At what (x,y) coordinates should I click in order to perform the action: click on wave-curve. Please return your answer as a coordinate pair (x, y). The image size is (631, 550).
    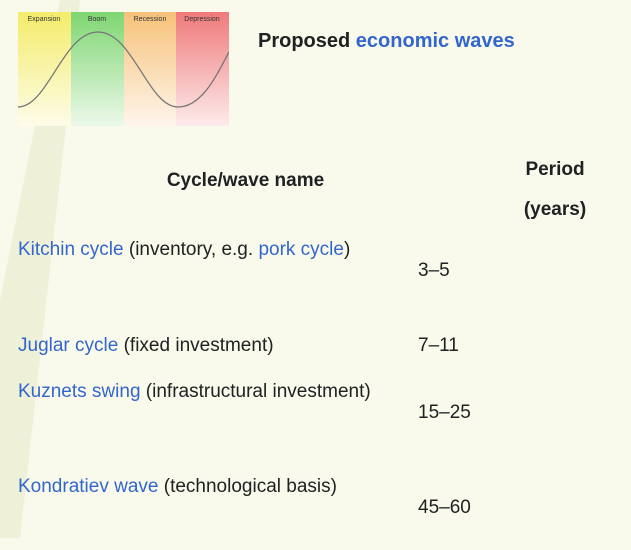
    Looking at the image, I should click on (123, 69).